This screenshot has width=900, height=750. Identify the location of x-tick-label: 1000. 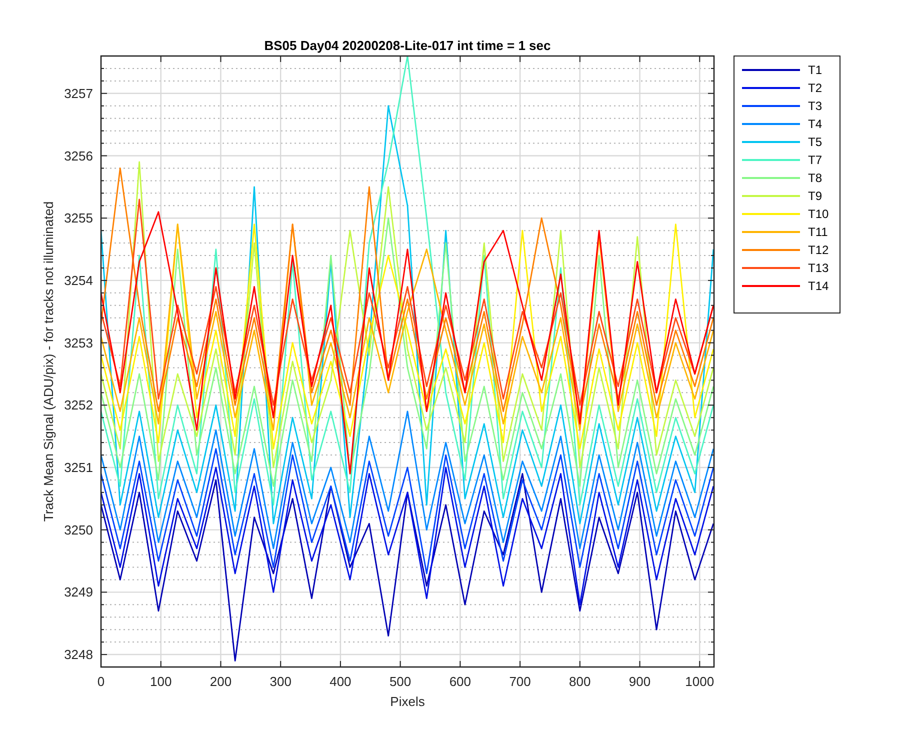
(699, 681).